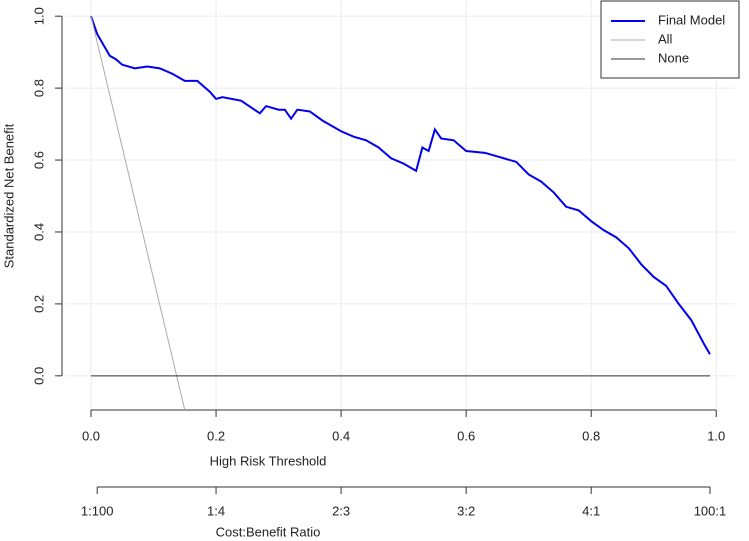 The width and height of the screenshot is (749, 541). Describe the element at coordinates (341, 510) in the screenshot. I see `x2-tick-label: 2:3` at that location.